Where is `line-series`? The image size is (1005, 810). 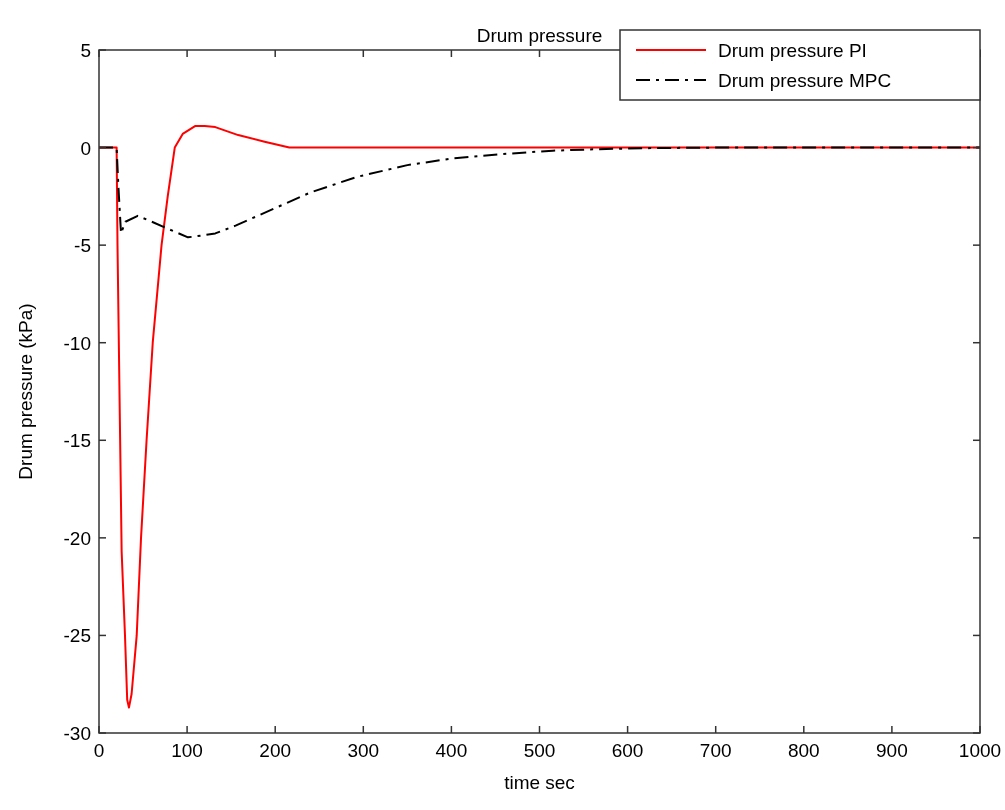 line-series is located at coordinates (539, 192).